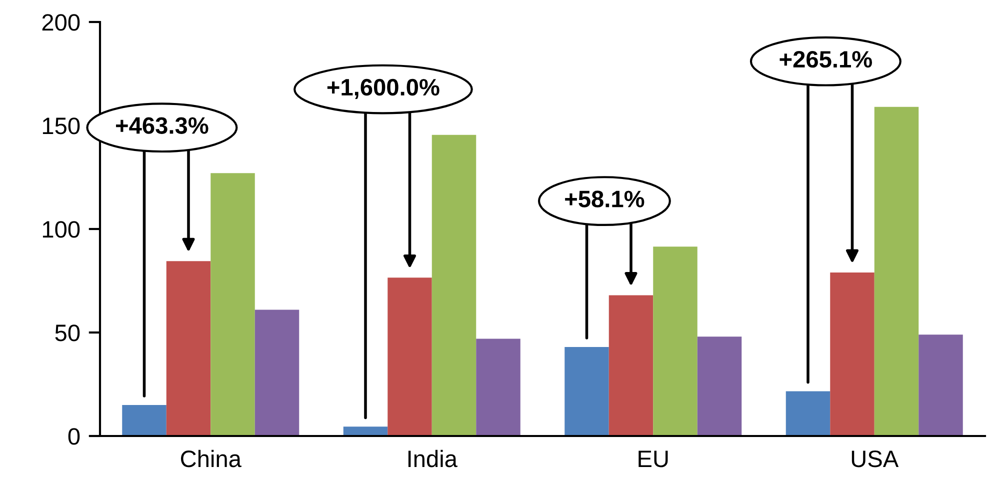 The image size is (988, 497). I want to click on x-tick-label: China, so click(211, 459).